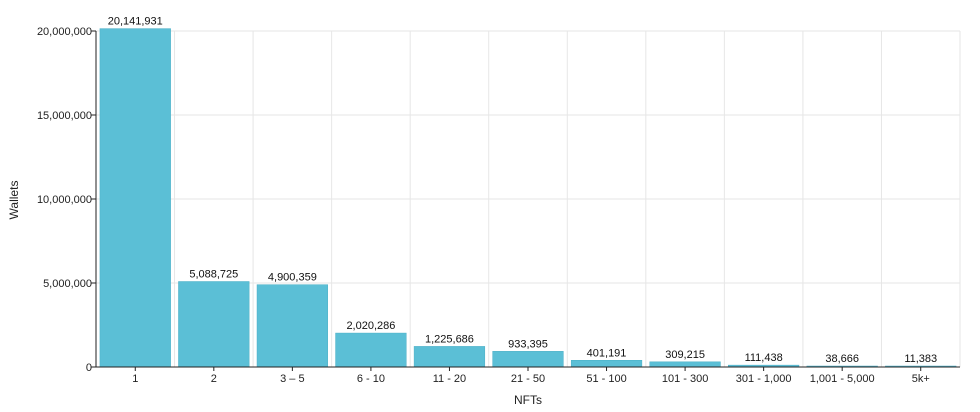 The width and height of the screenshot is (980, 412). What do you see at coordinates (764, 379) in the screenshot?
I see `x-tick-label: 301 - 1,000` at bounding box center [764, 379].